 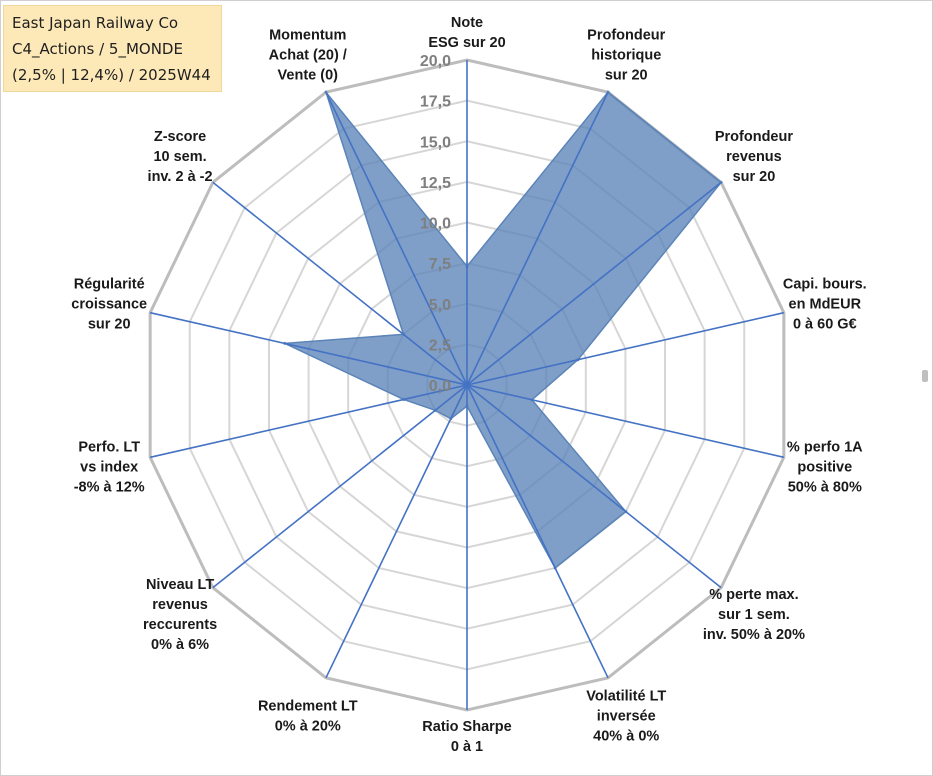 I want to click on tick-label: 17,5, so click(x=435, y=102).